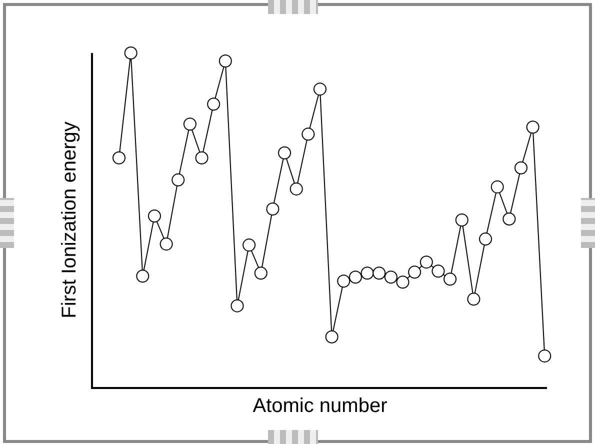 The image size is (595, 444). Describe the element at coordinates (320, 406) in the screenshot. I see `x-axis-title: Atomic number` at that location.